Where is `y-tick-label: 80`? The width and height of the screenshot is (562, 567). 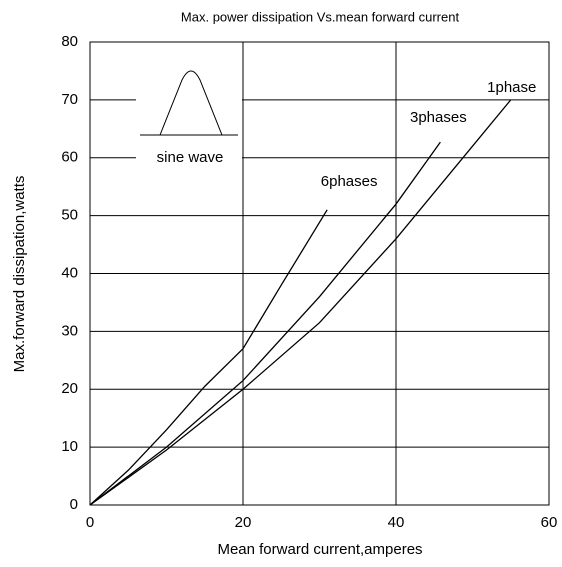
y-tick-label: 80 is located at coordinates (69, 41).